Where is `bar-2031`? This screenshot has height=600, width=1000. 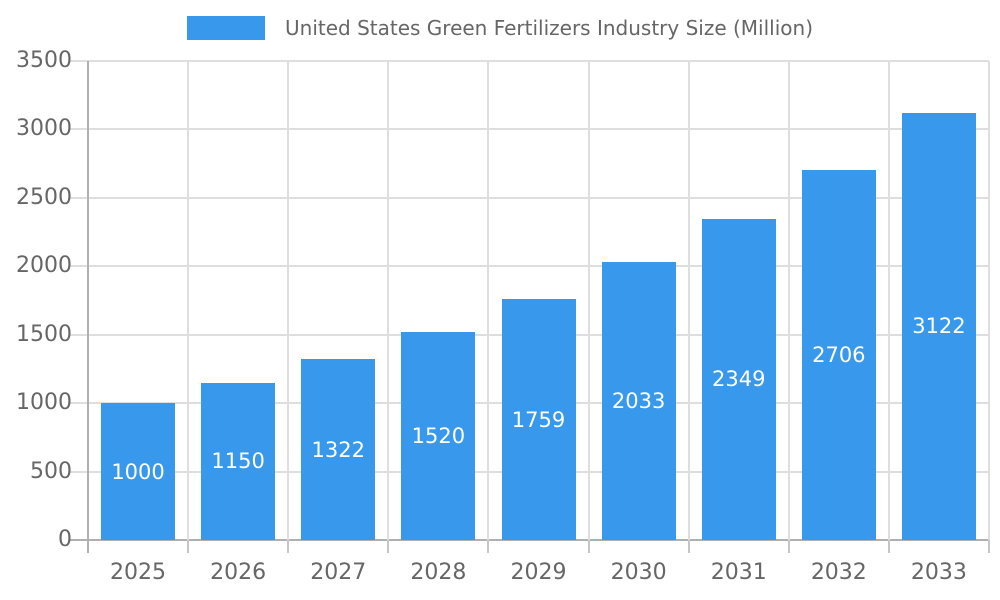 bar-2031 is located at coordinates (738, 379).